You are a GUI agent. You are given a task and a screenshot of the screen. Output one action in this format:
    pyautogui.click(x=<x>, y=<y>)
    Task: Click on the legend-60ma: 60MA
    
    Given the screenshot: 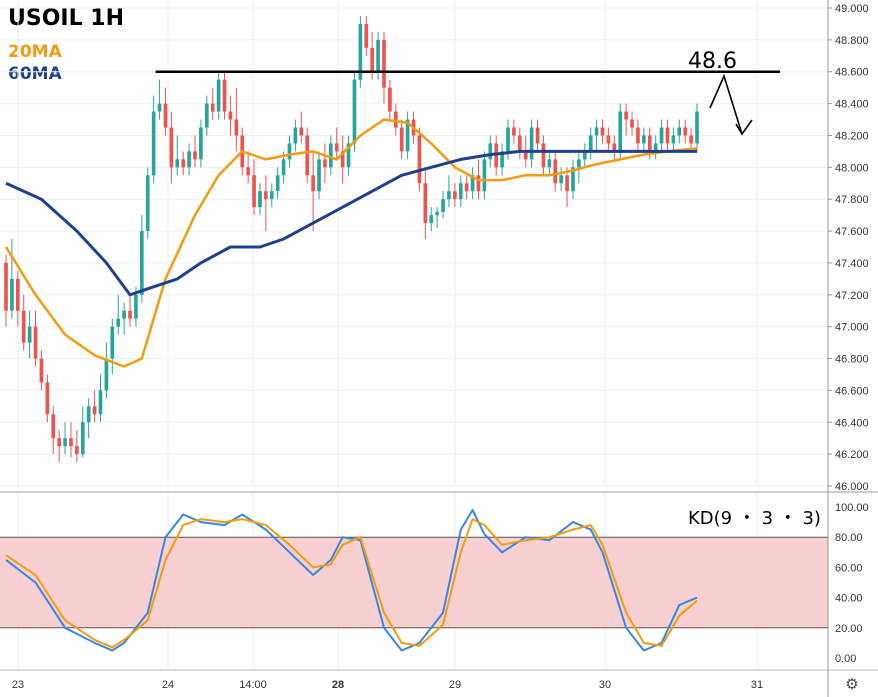 What is the action you would take?
    pyautogui.click(x=35, y=74)
    